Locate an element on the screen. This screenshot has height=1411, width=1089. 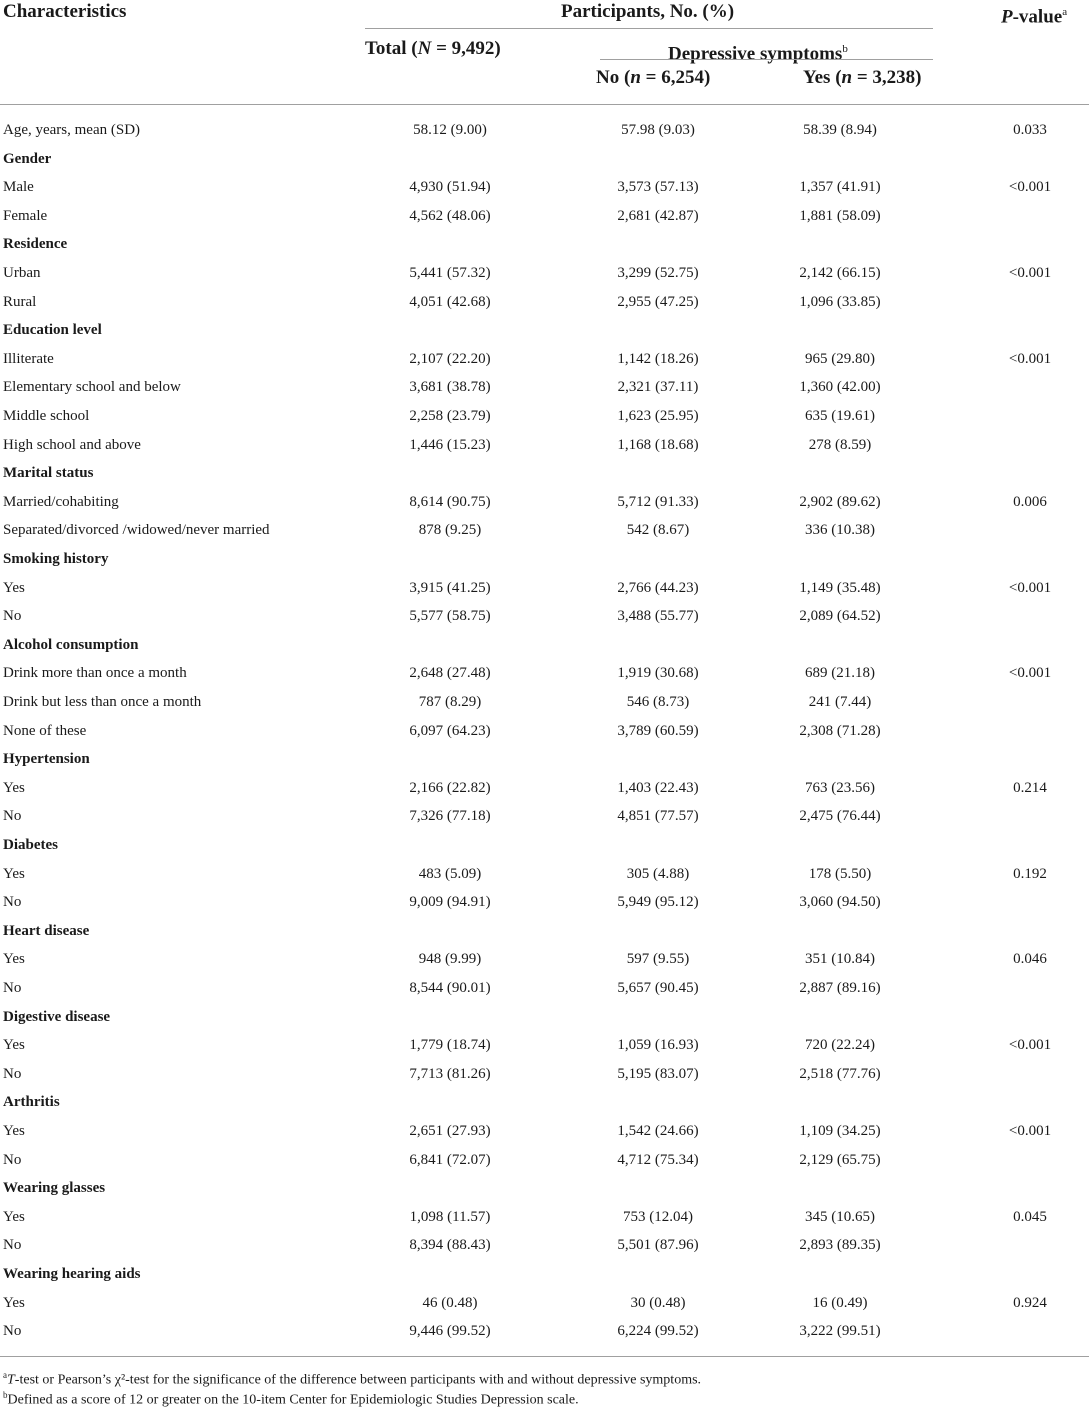
header-yes-prefix: Yes ( is located at coordinates (822, 77).